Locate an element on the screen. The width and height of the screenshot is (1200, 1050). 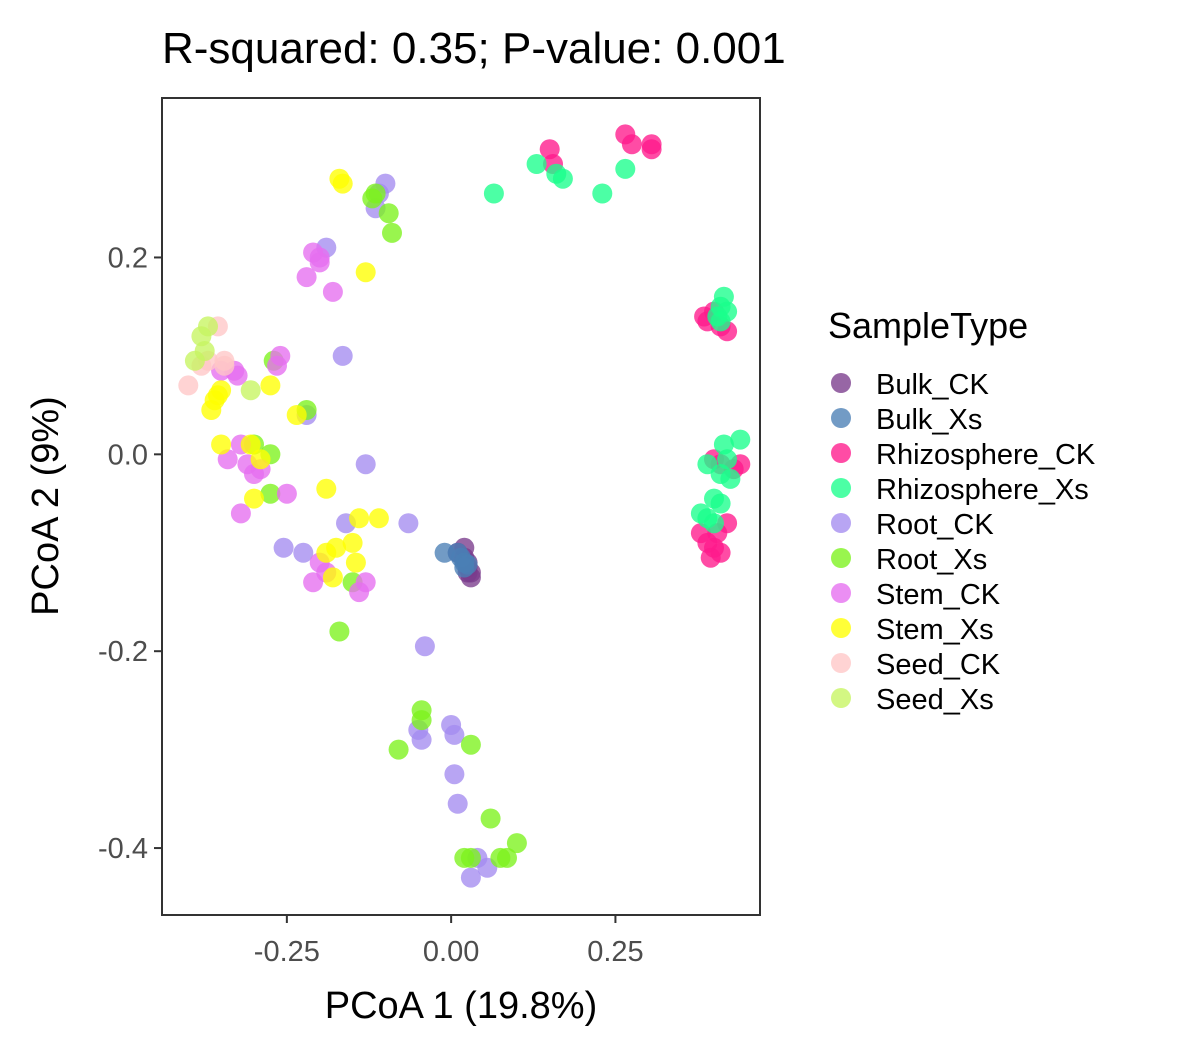
legend-label: Rhizosphere_CK is located at coordinates (986, 455).